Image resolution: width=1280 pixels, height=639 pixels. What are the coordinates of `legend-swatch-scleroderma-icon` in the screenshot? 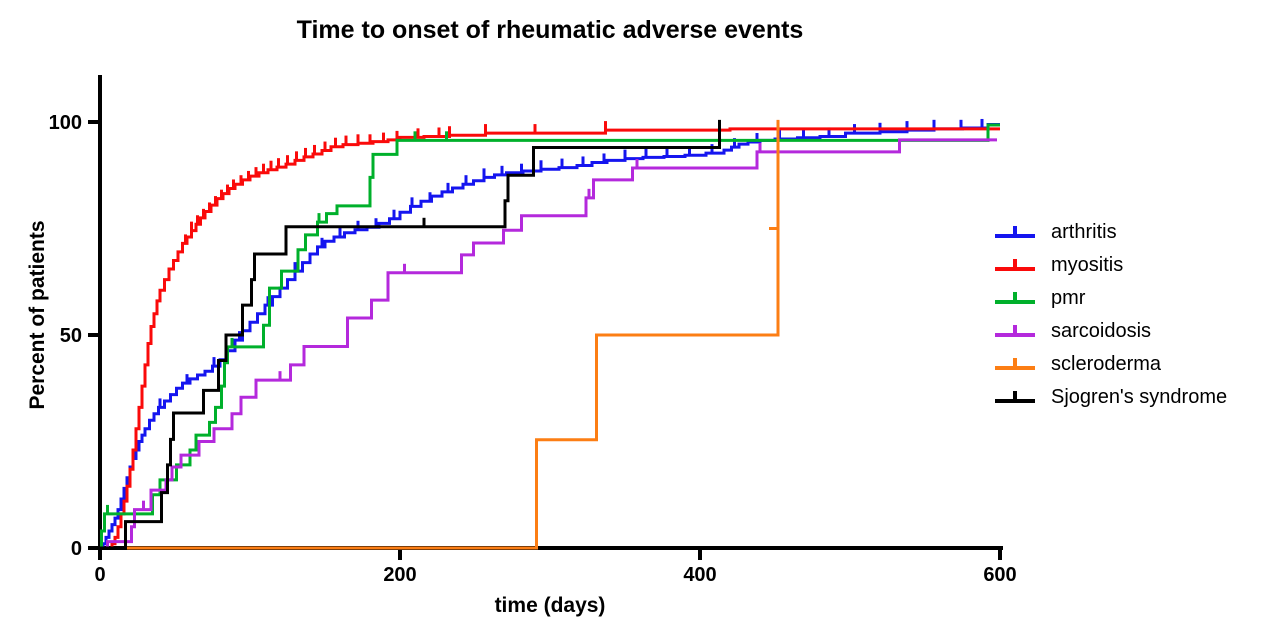 It's located at (1015, 364).